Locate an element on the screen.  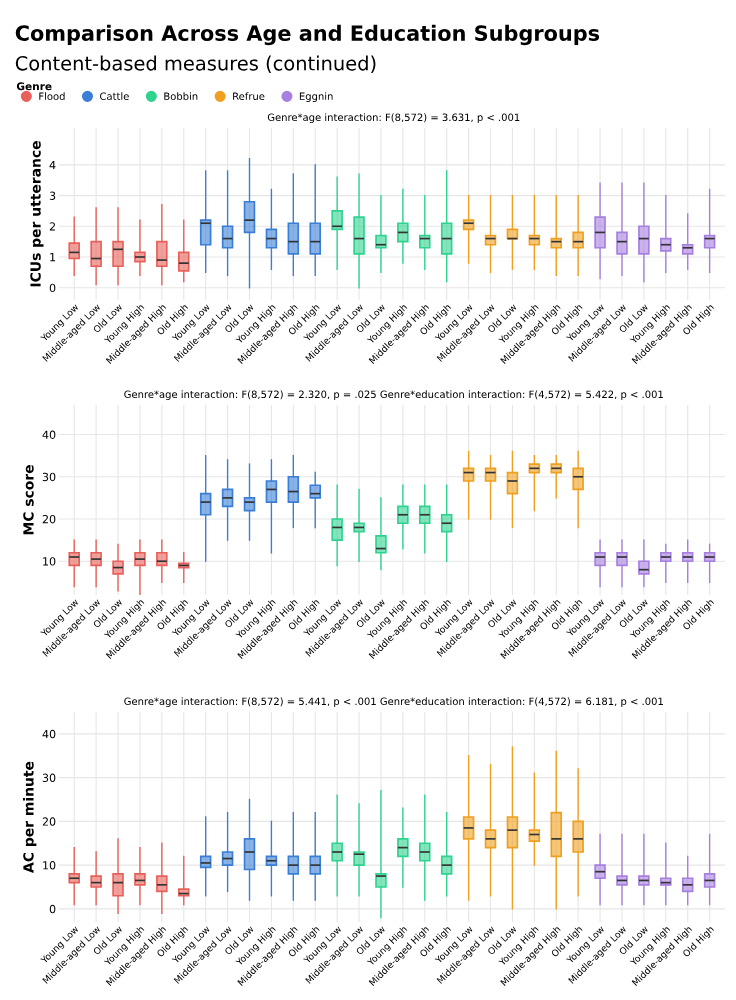
chart-subtitle: Content-based measures (continued) is located at coordinates (195, 64).